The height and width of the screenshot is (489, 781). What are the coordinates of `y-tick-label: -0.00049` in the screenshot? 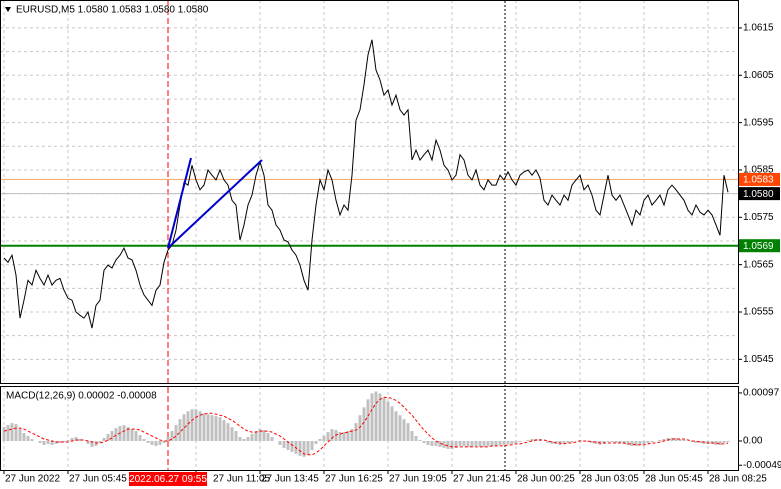 It's located at (762, 465).